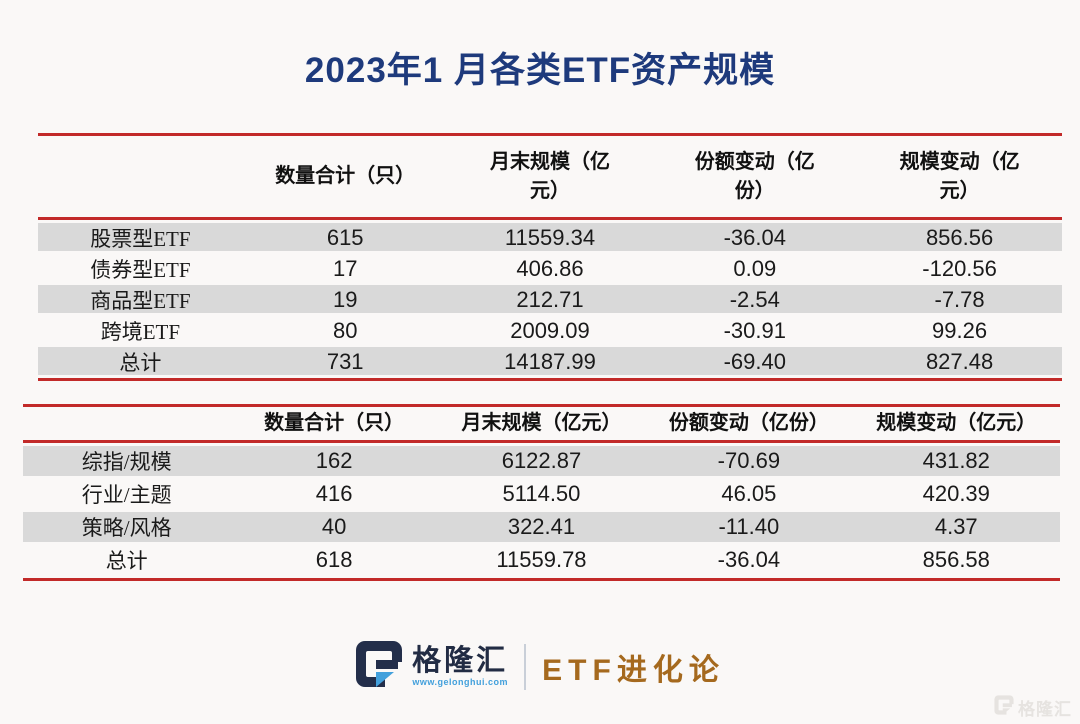 Image resolution: width=1080 pixels, height=724 pixels. I want to click on table-cell: -11.40, so click(749, 526).